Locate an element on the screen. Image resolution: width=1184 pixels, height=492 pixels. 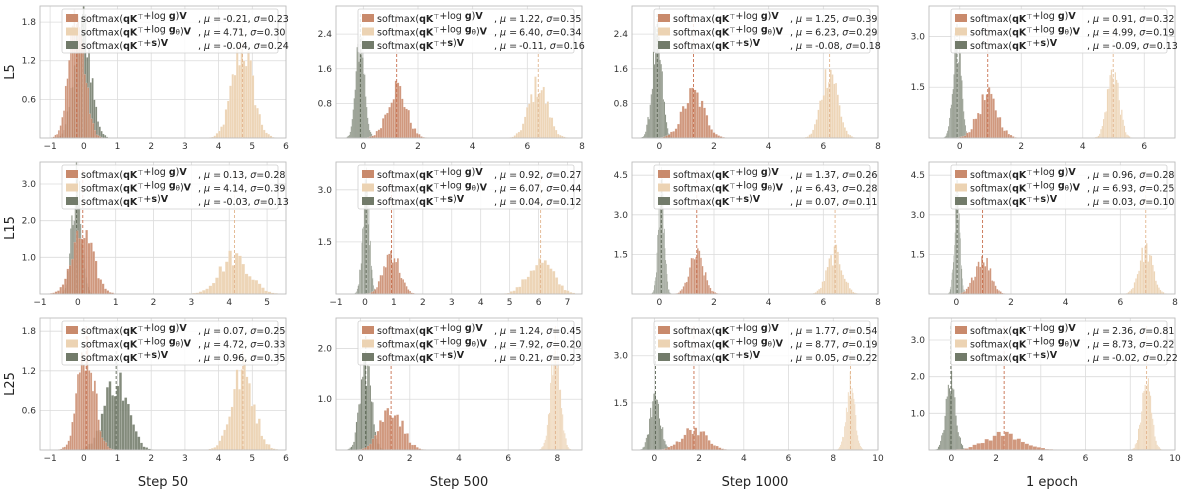
legend-entry-gtheta: softmax(qK⊤+log gθ)V is located at coordinates (728, 344).